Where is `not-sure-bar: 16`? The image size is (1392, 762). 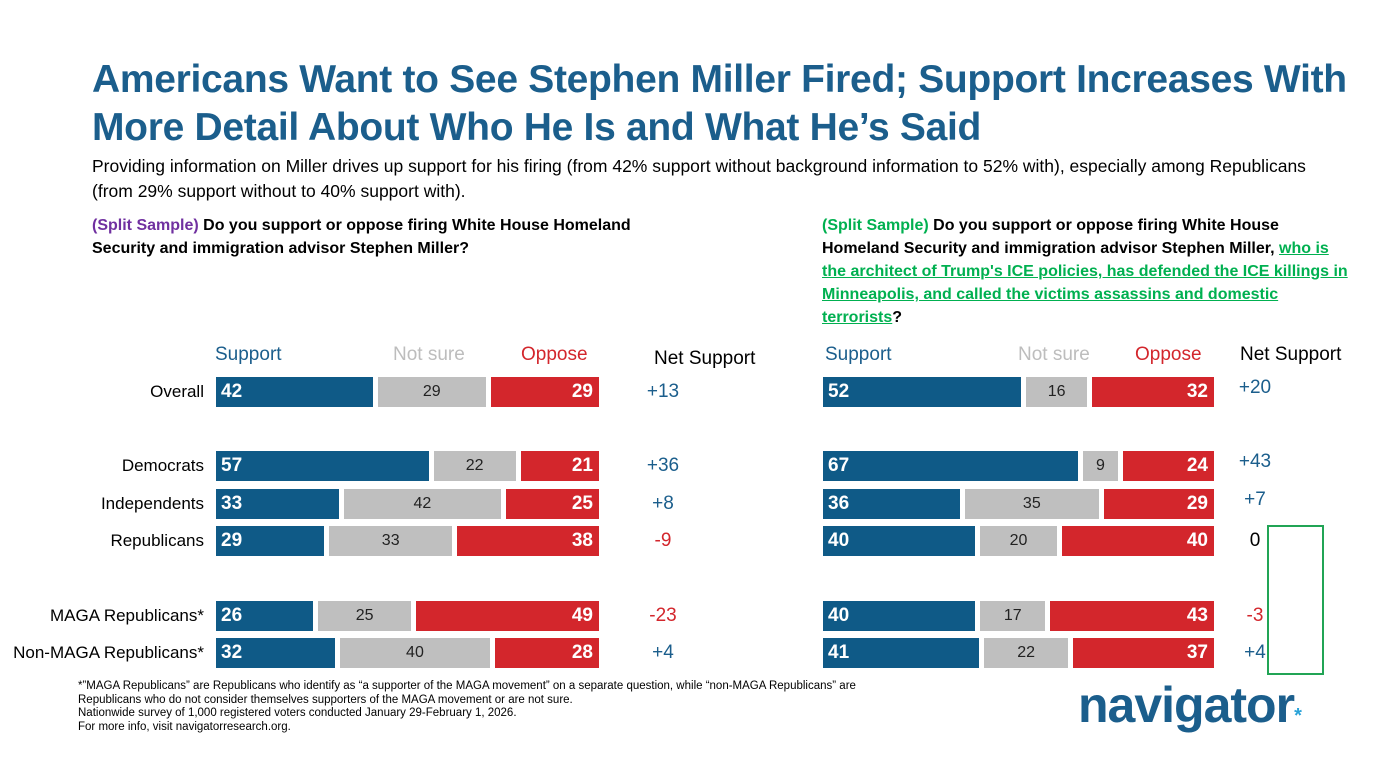
not-sure-bar: 16 is located at coordinates (1057, 392).